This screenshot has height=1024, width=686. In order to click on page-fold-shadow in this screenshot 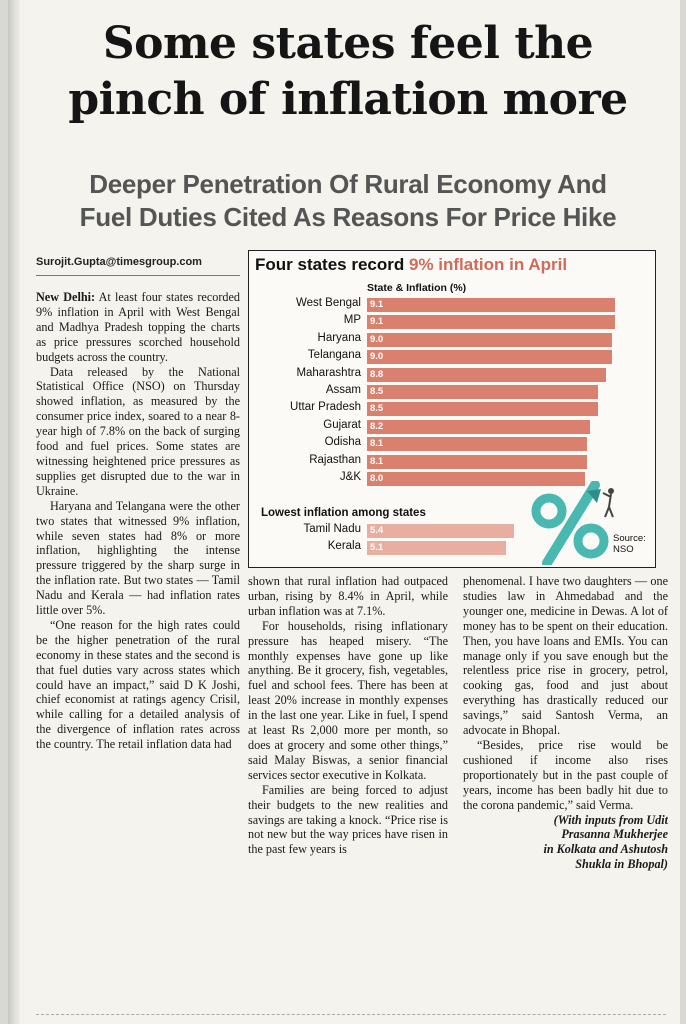, I will do `click(14, 512)`.